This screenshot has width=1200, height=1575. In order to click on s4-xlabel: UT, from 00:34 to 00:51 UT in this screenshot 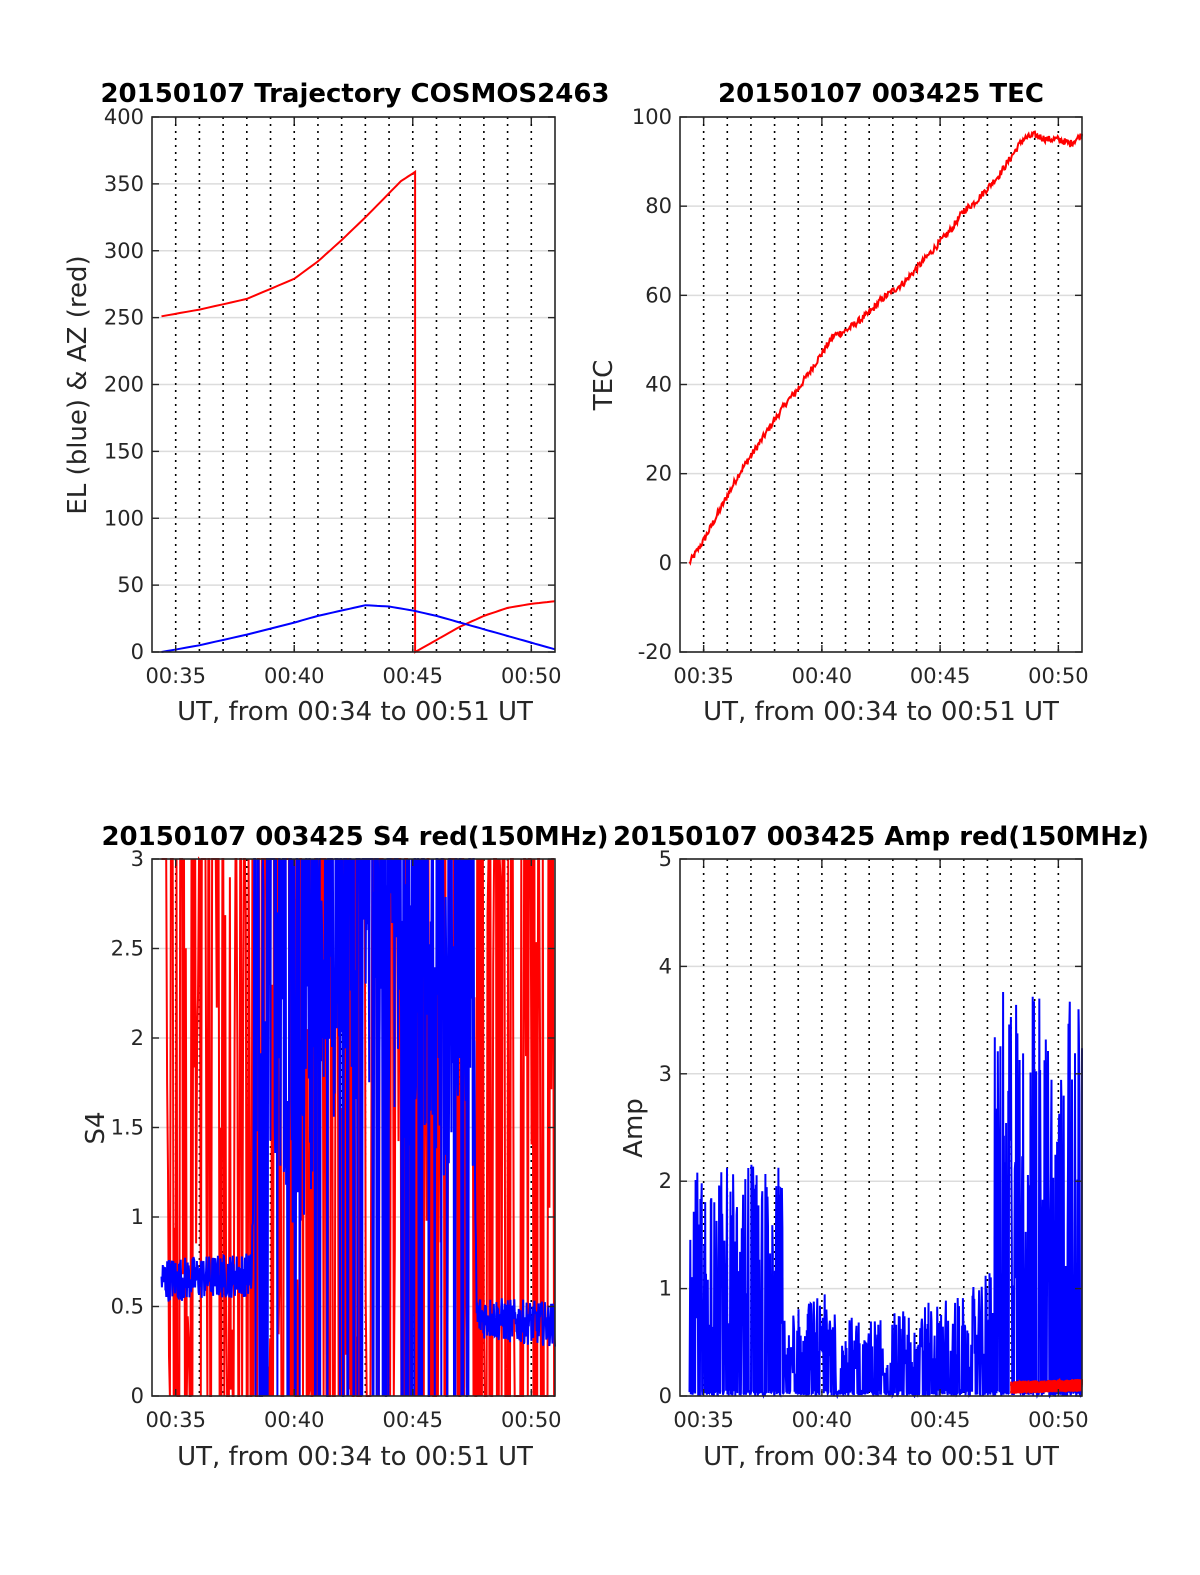, I will do `click(355, 1457)`.